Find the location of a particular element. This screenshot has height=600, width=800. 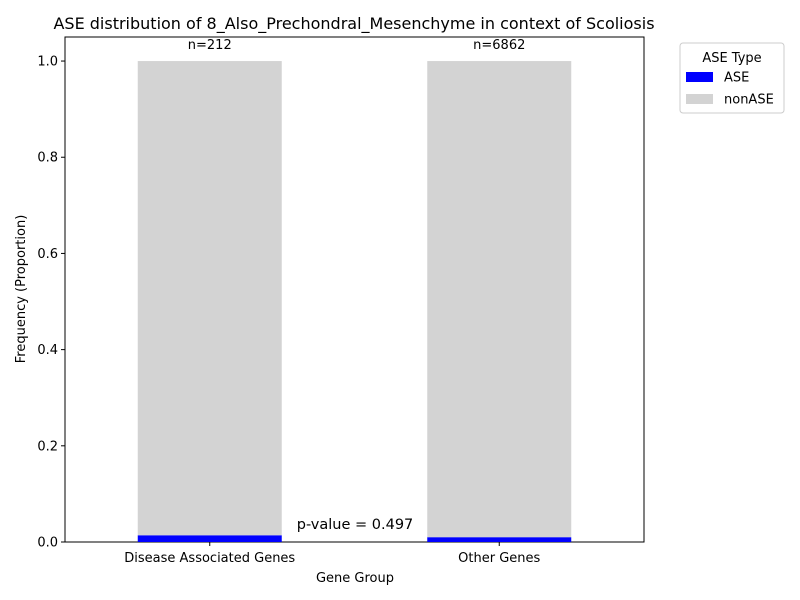

legend: ASE Type ASE nonASE is located at coordinates (732, 78).